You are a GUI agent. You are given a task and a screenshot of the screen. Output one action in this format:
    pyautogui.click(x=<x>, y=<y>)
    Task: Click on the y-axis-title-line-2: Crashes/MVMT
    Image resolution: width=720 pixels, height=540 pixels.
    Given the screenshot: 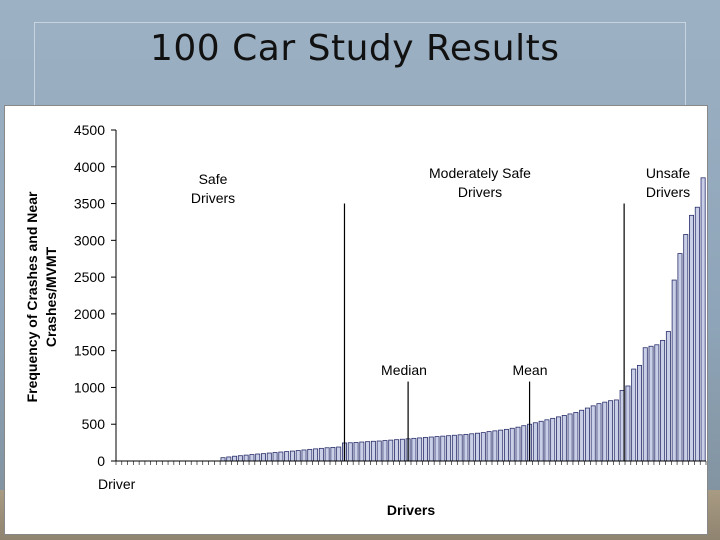 What is the action you would take?
    pyautogui.click(x=51, y=296)
    